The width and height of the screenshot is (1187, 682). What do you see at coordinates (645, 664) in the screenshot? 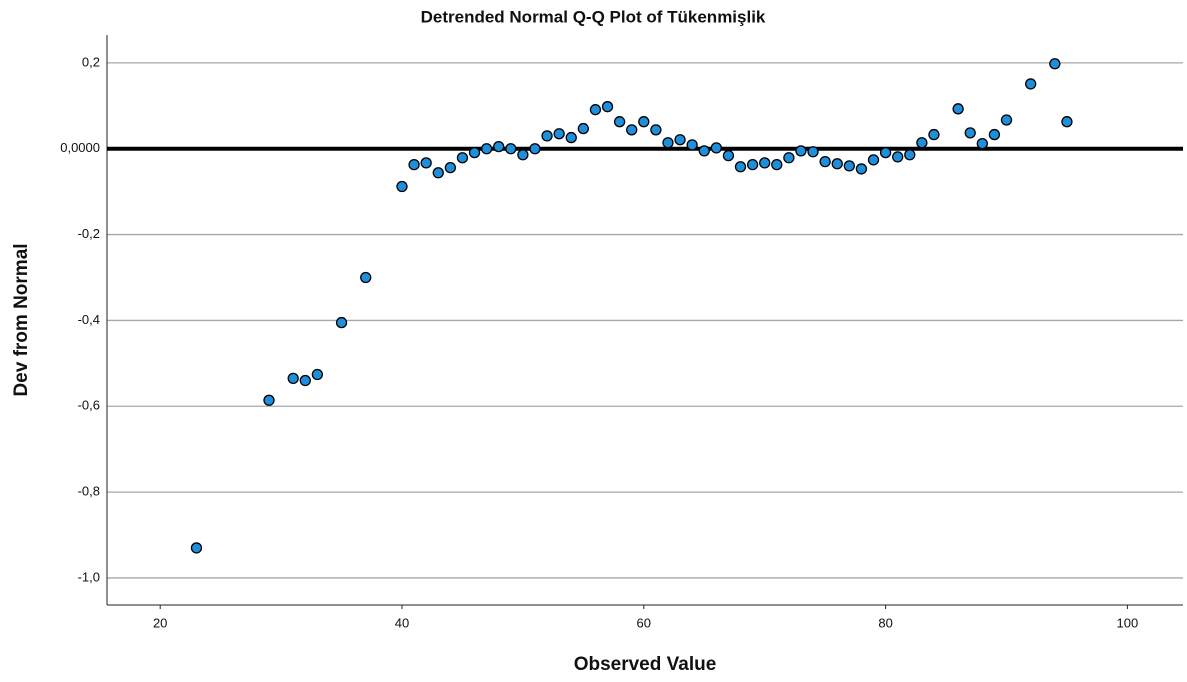
I see `x-axis-title: Observed Value` at bounding box center [645, 664].